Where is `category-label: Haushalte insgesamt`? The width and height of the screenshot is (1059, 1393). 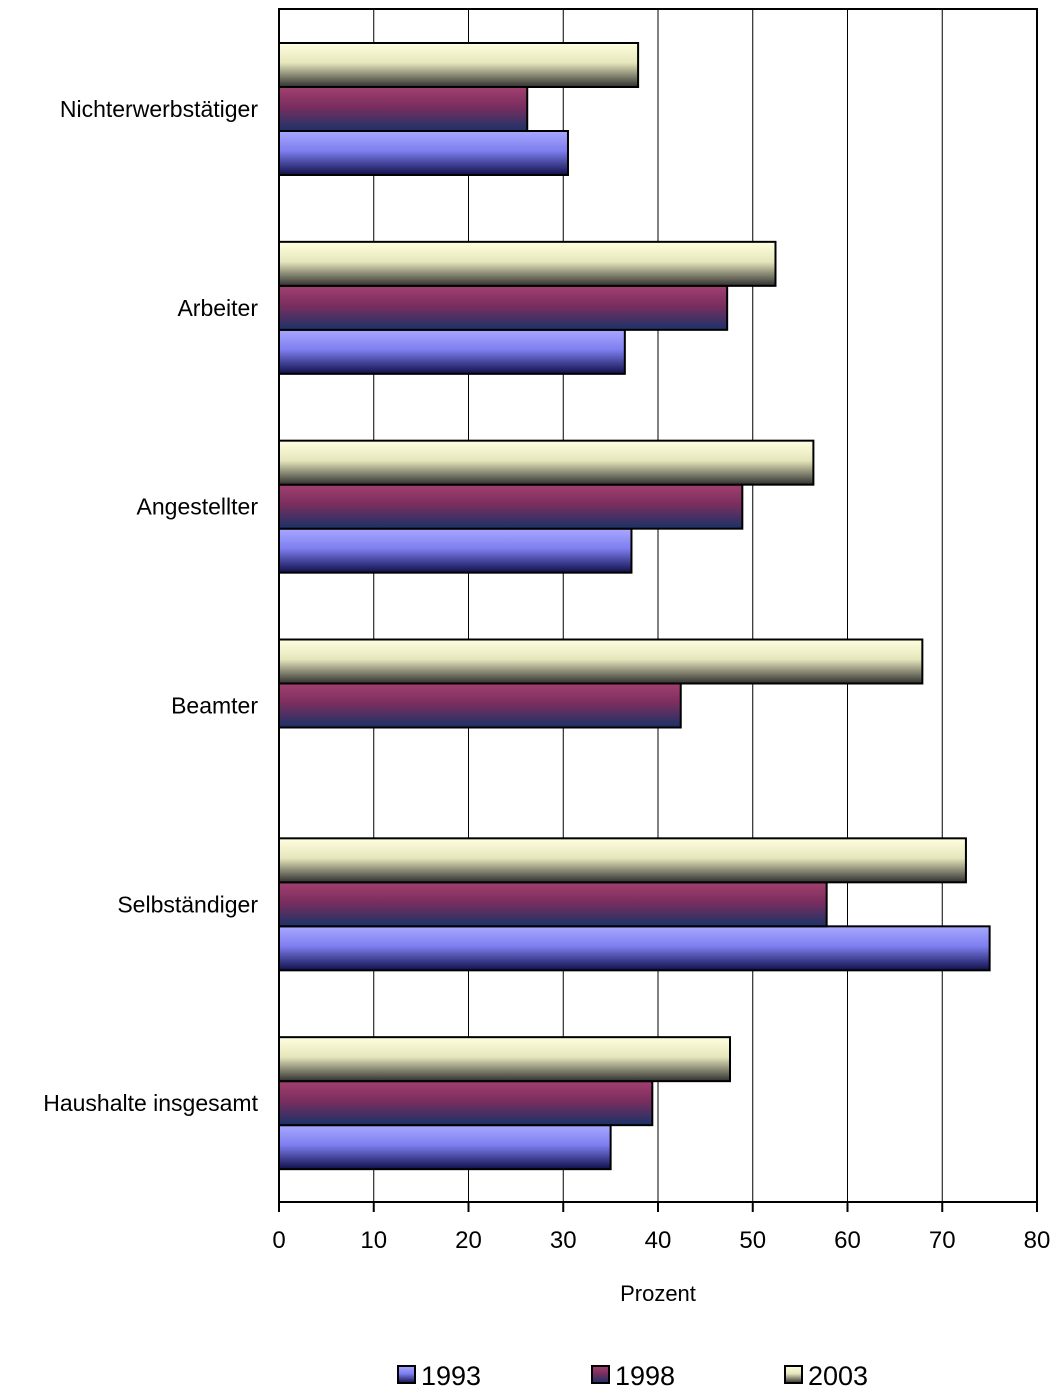 category-label: Haushalte insgesamt is located at coordinates (150, 1103).